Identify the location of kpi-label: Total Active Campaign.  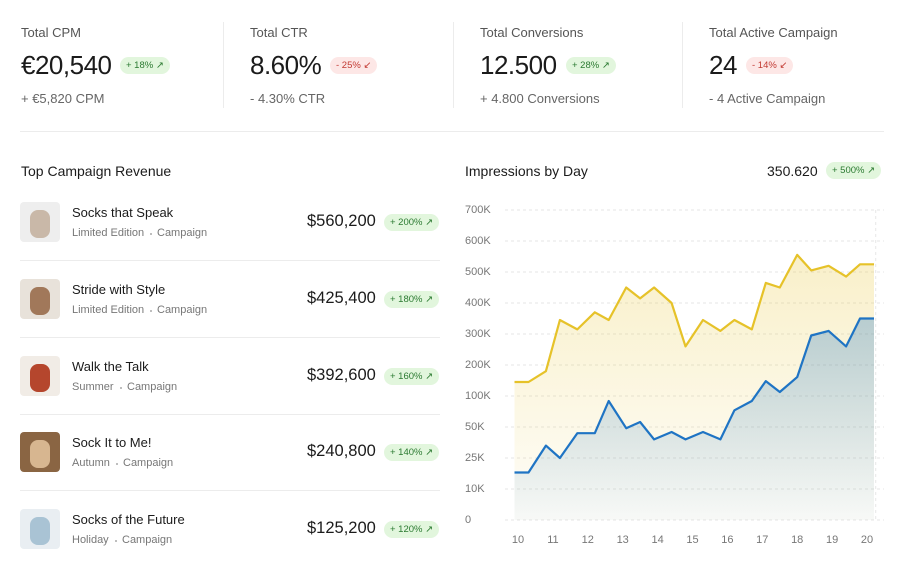
(773, 32).